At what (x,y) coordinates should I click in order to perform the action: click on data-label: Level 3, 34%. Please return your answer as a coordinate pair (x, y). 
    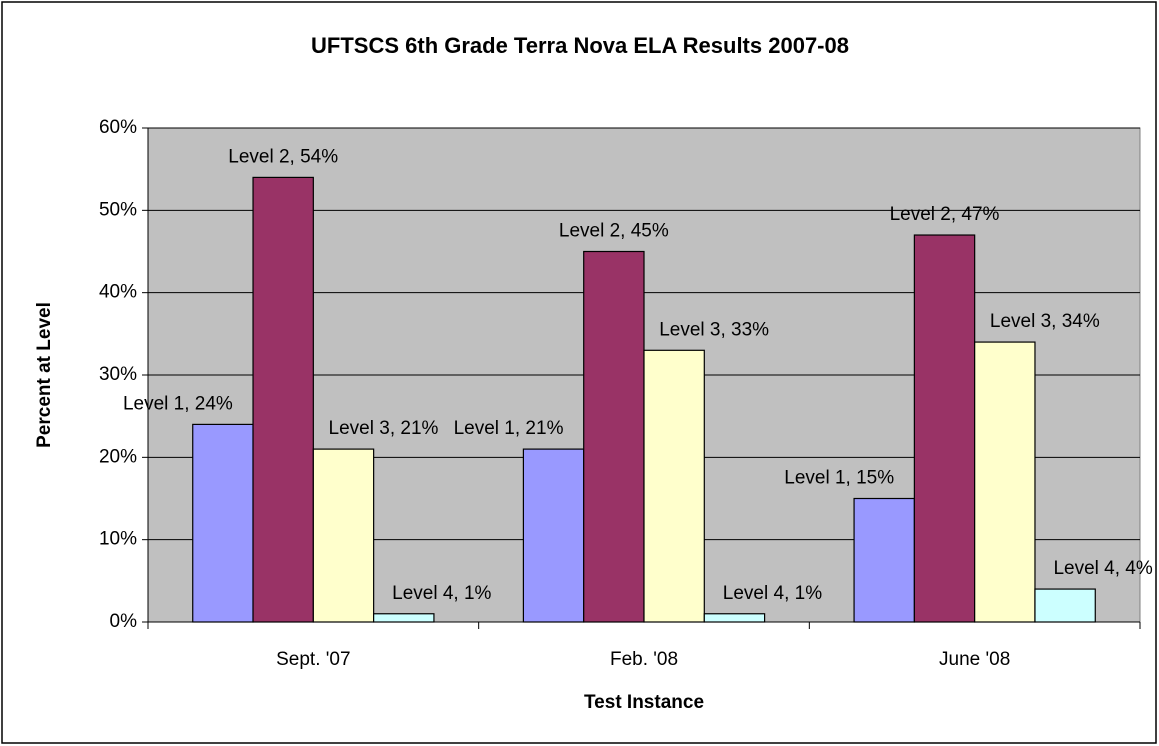
    Looking at the image, I should click on (1045, 321).